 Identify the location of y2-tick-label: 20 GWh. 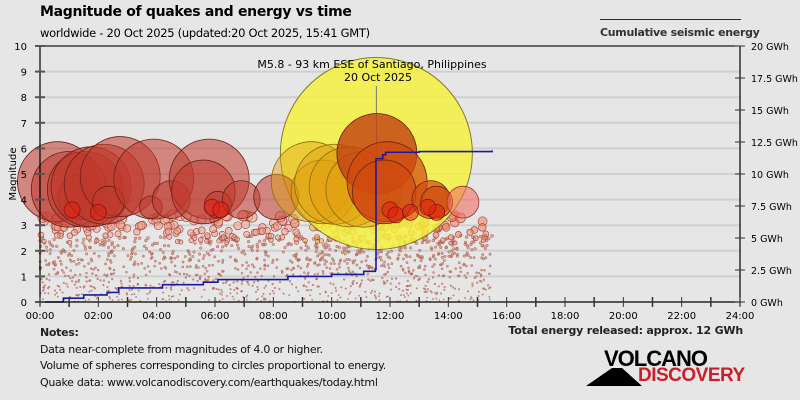
(770, 47).